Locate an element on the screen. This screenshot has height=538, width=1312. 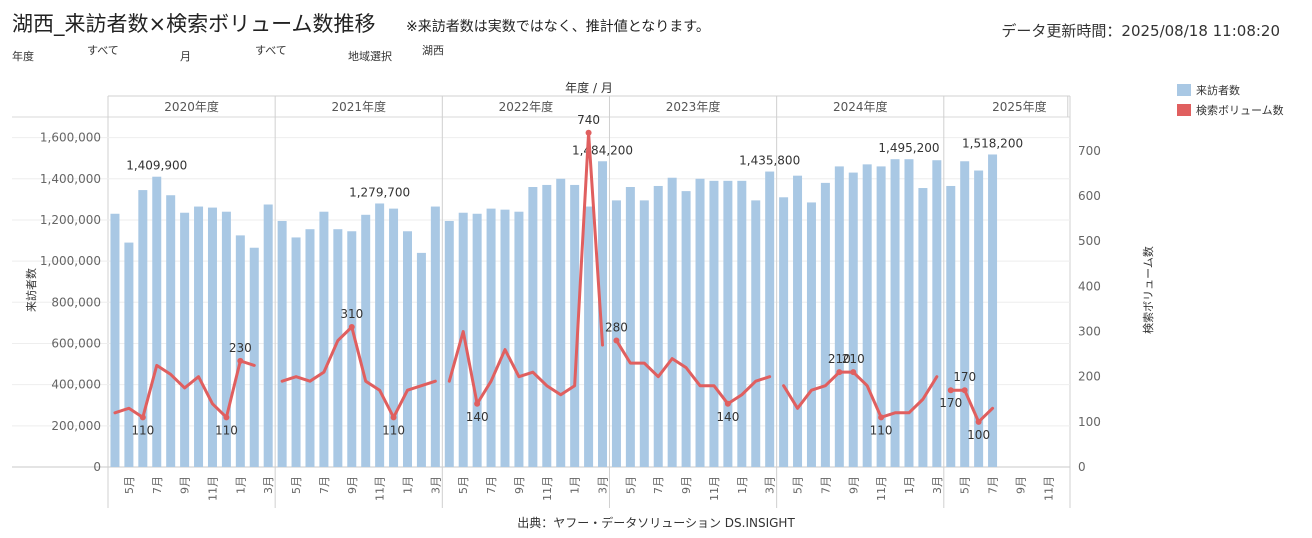
y-left-tick-label: 400,000 is located at coordinates (76, 385).